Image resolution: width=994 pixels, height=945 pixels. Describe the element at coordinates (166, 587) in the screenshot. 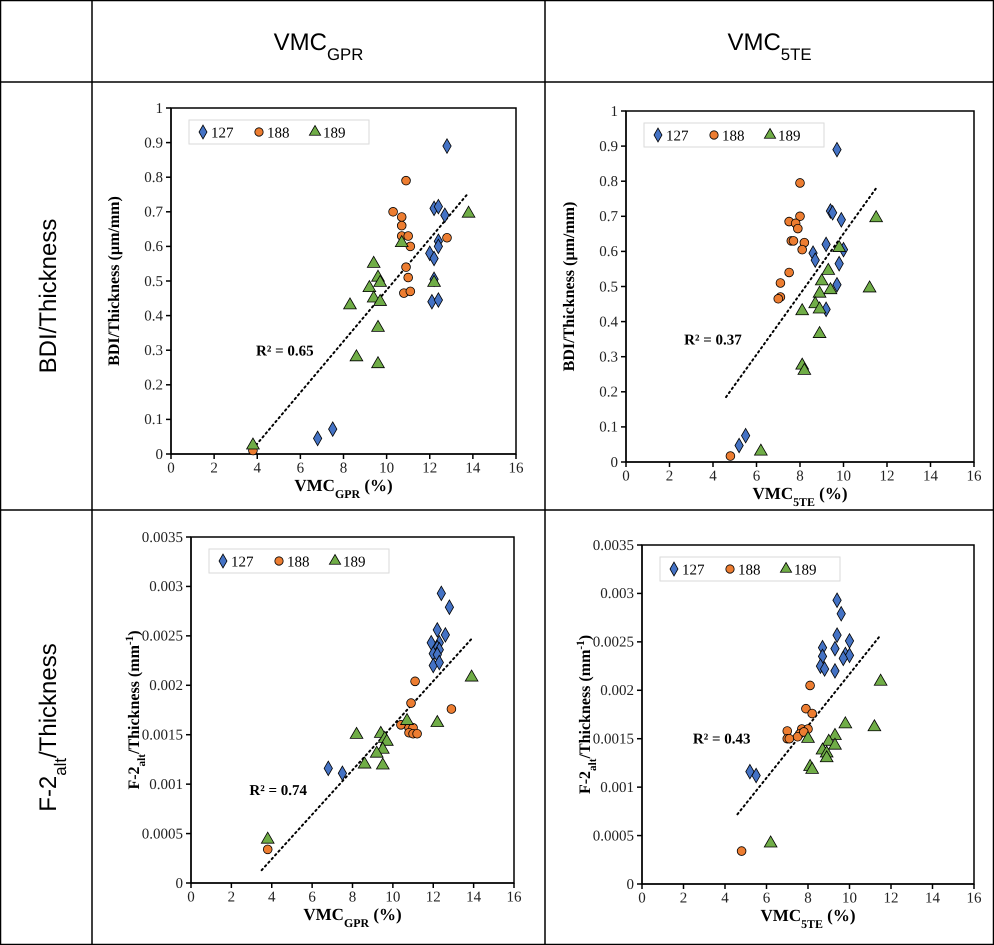

I see `y-tick-label: 0.003` at that location.